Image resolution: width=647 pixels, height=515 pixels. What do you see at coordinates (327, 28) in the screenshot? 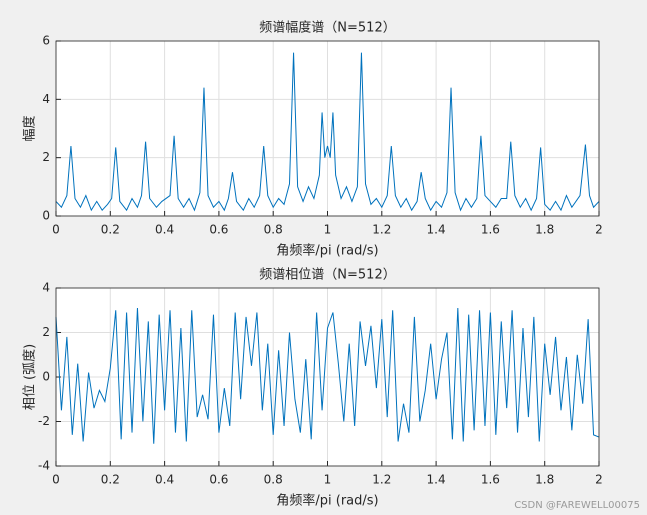
I see `chart-title: 频谱幅度谱（N=512）` at bounding box center [327, 28].